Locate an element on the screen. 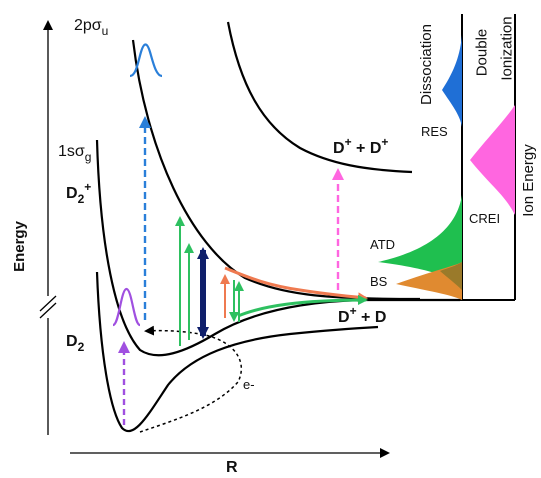  r-axis-label: R is located at coordinates (232, 467).